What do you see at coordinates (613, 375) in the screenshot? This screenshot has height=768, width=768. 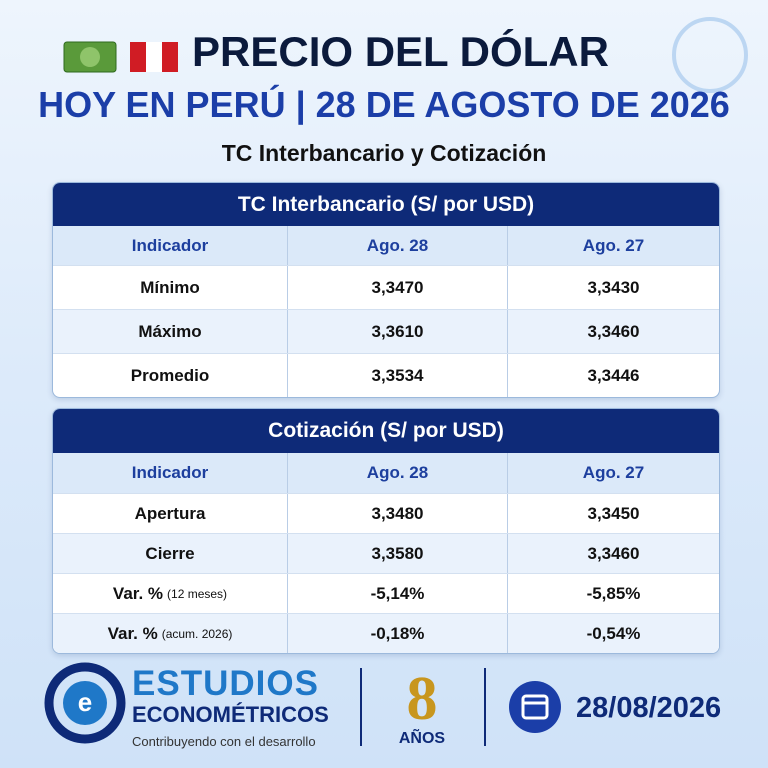 I see `value-cell: 3,3446` at bounding box center [613, 375].